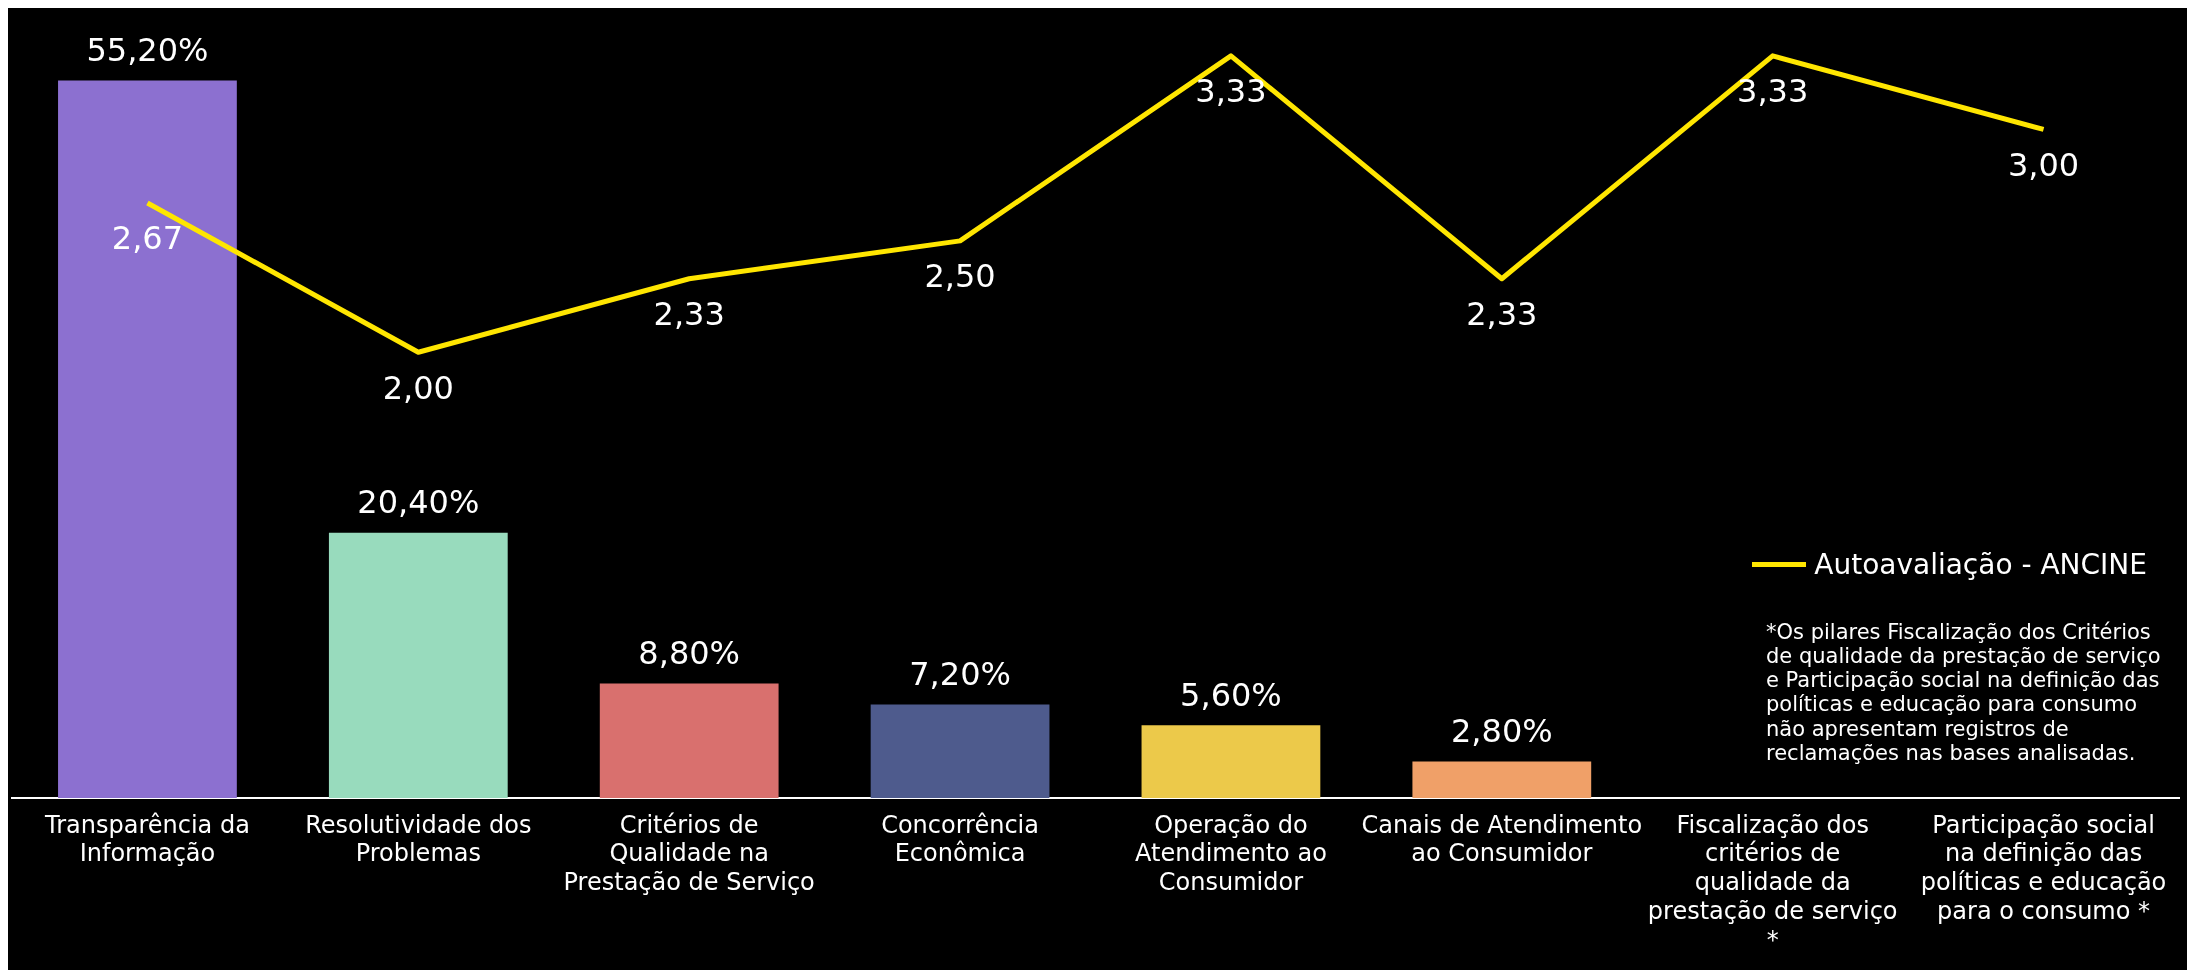  What do you see at coordinates (689, 652) in the screenshot?
I see `data-label: 8,80%` at bounding box center [689, 652].